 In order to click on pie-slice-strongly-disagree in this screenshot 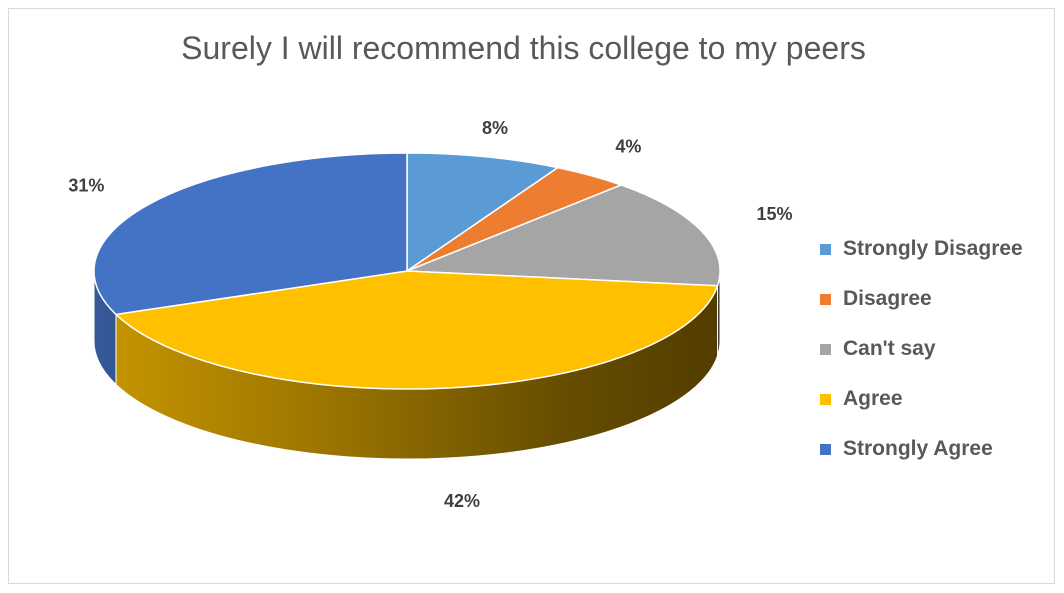, I will do `click(483, 212)`.